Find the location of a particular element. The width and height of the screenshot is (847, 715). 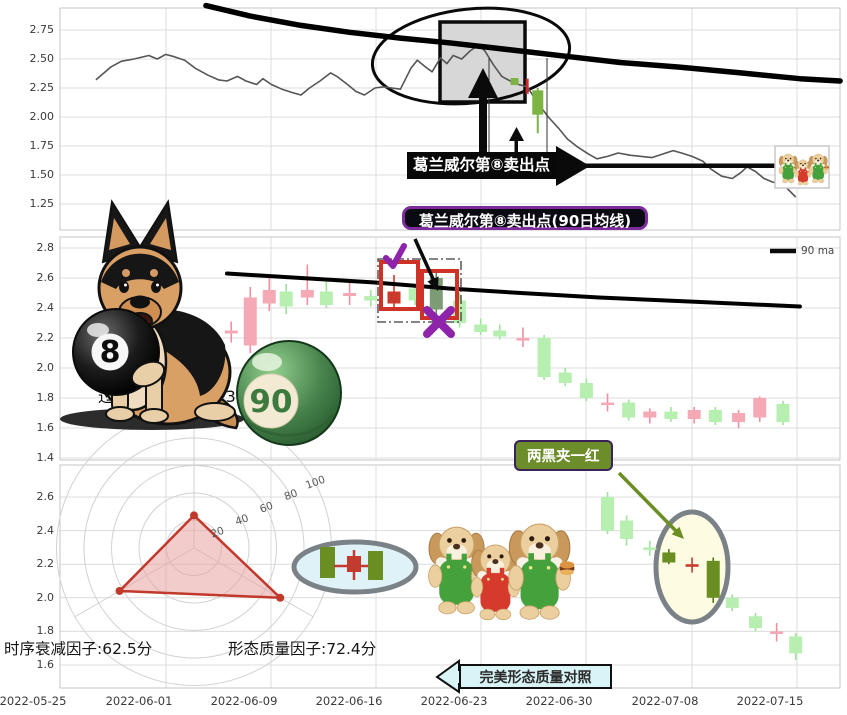

x-tick: 2022-06-23 is located at coordinates (454, 701).